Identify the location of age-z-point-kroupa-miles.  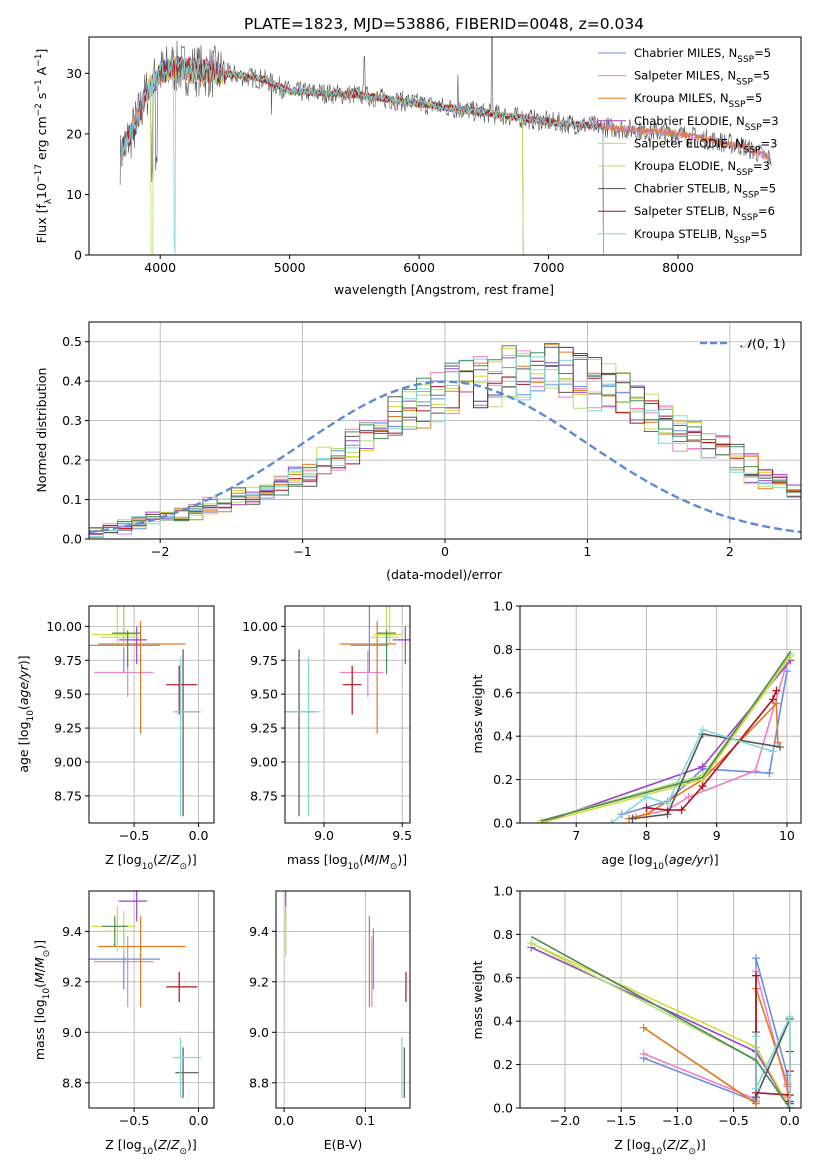
(142, 677).